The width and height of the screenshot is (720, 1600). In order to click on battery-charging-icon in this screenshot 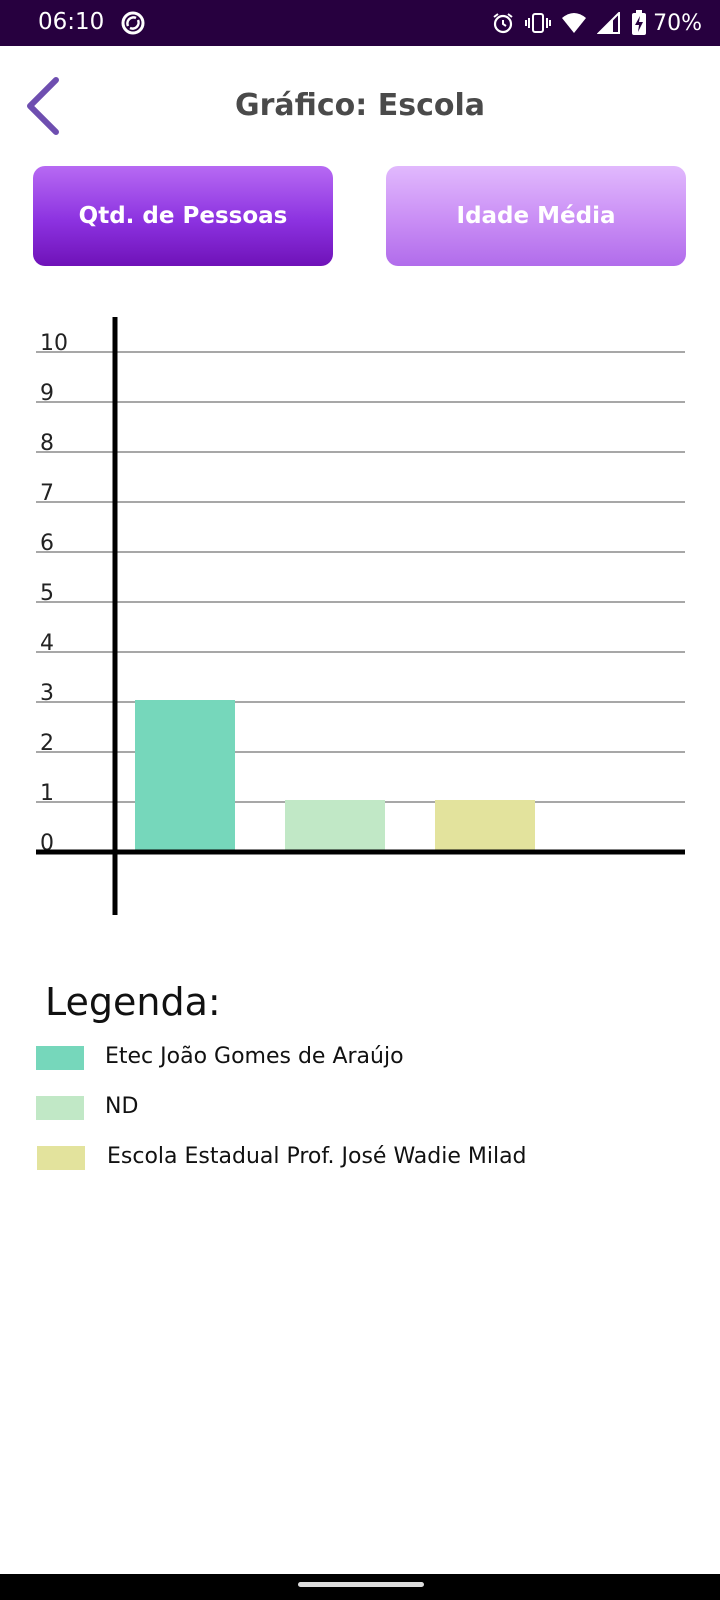, I will do `click(639, 23)`.